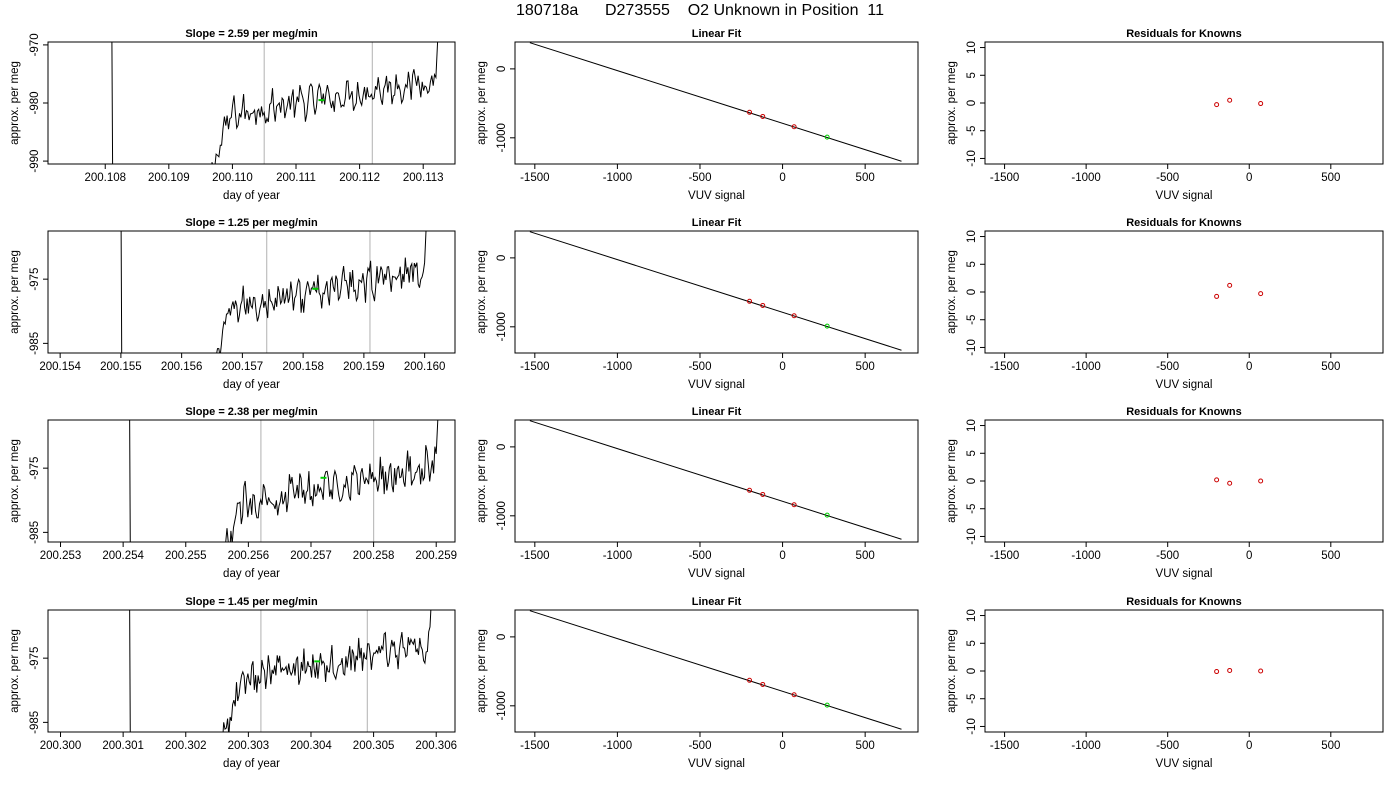 Image resolution: width=1400 pixels, height=800 pixels. What do you see at coordinates (374, 556) in the screenshot?
I see `x-tick-label: 200.258` at bounding box center [374, 556].